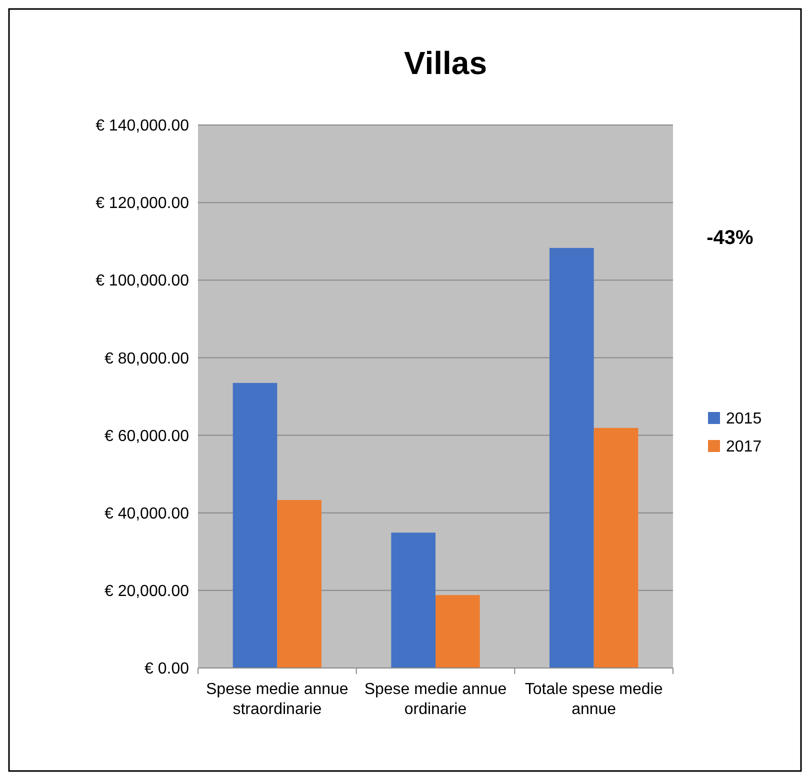 Image resolution: width=808 pixels, height=774 pixels. What do you see at coordinates (147, 513) in the screenshot?
I see `y-tick-label: € 40,000.00` at bounding box center [147, 513].